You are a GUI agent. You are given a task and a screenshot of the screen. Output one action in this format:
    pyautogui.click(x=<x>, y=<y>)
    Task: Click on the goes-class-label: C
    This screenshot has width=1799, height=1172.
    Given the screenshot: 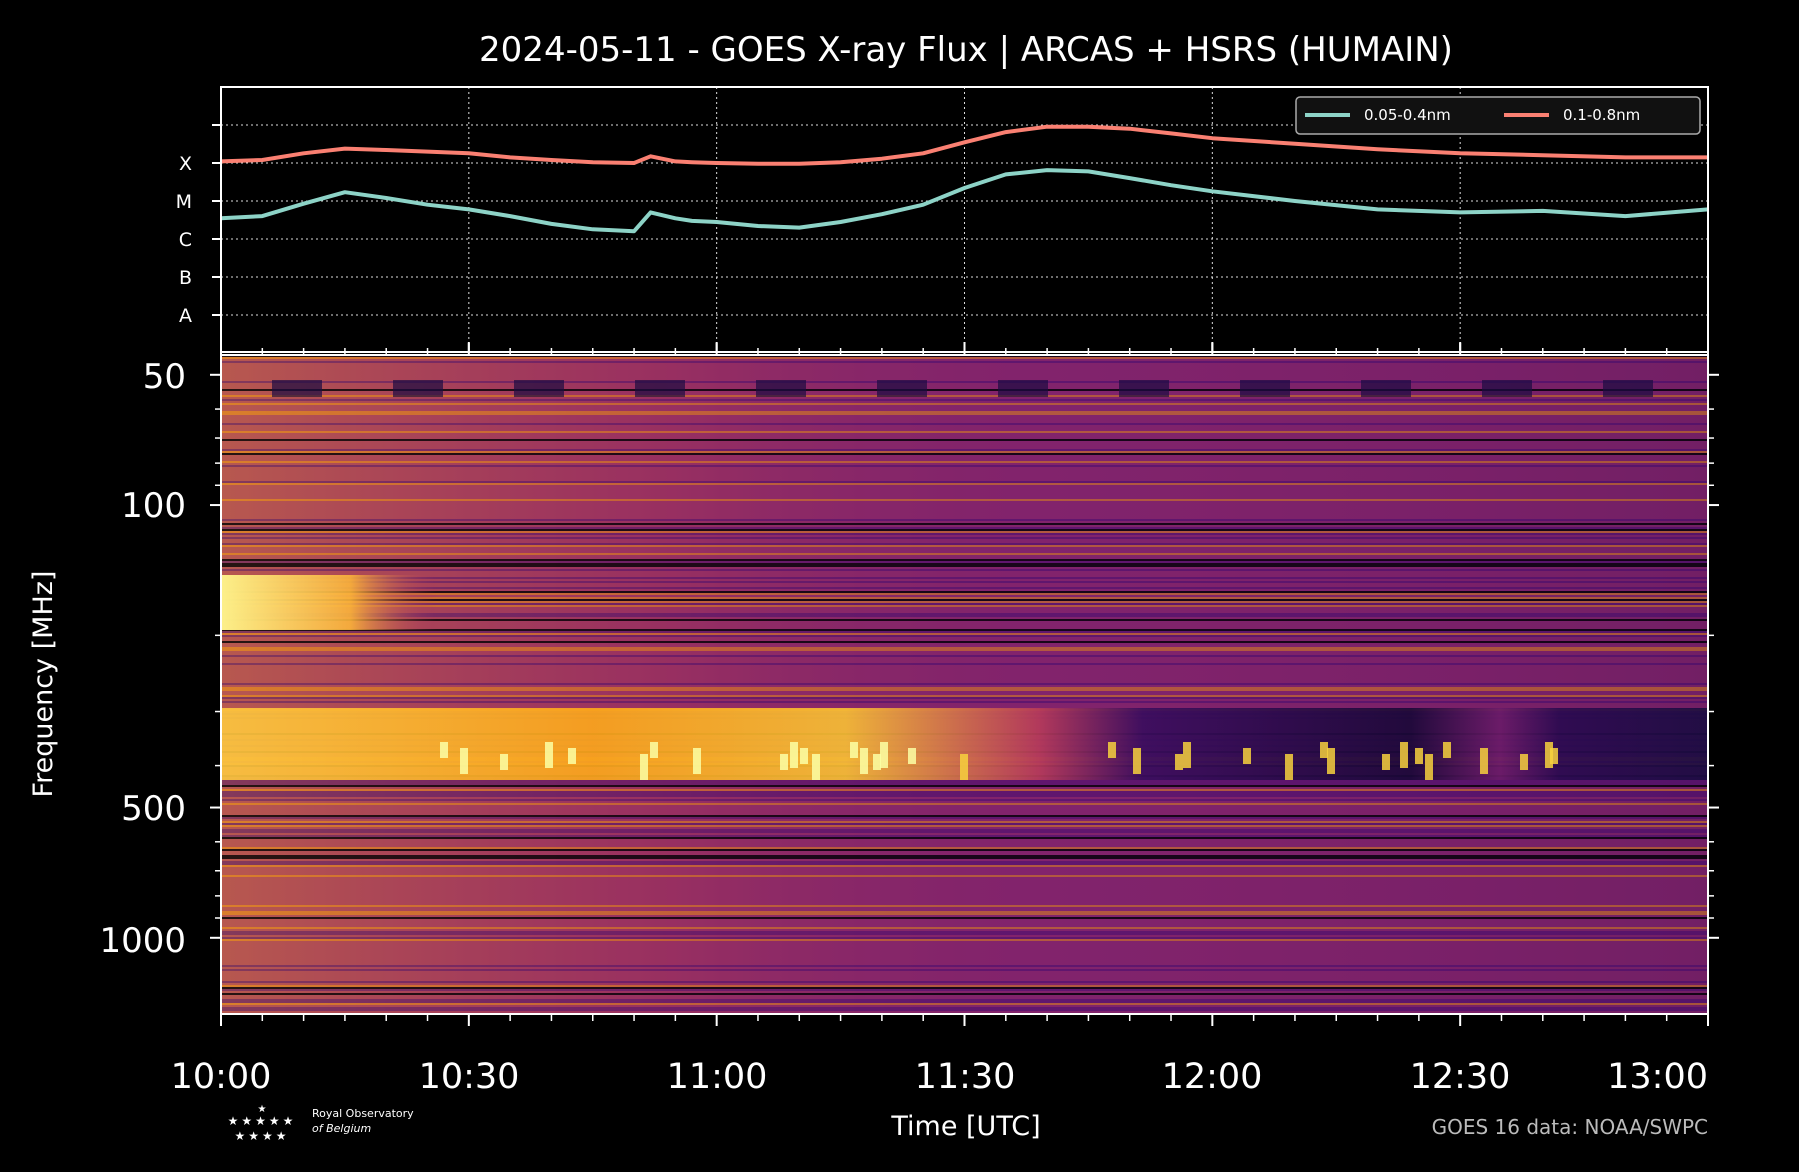 What is the action you would take?
    pyautogui.click(x=185, y=240)
    